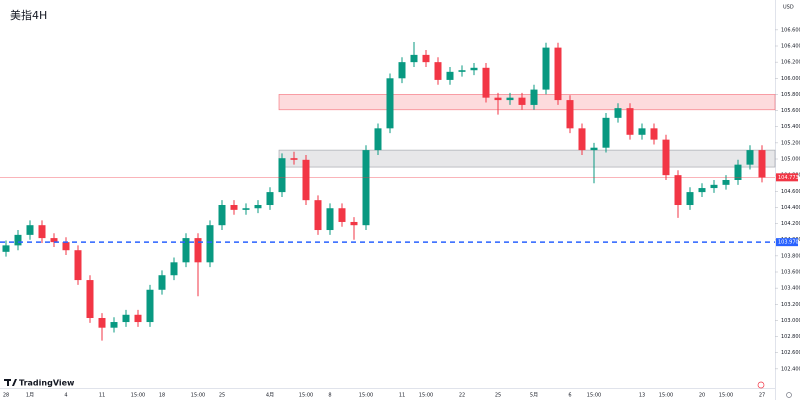 This screenshot has height=400, width=800. I want to click on y-tick-label: 103.000, so click(790, 321).